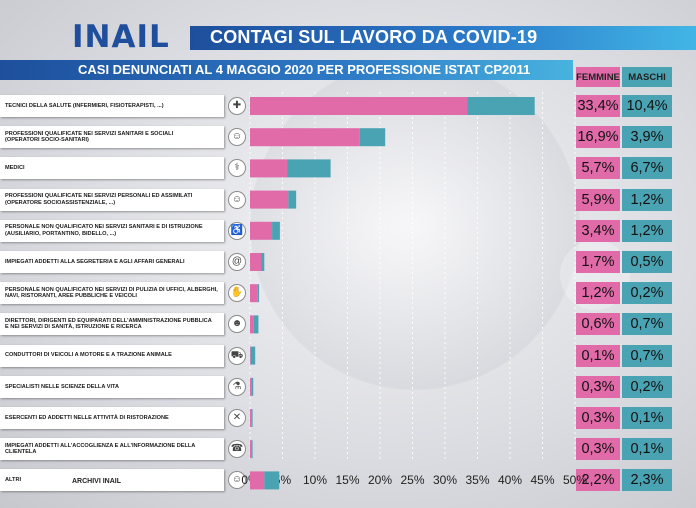 This screenshot has height=508, width=696. Describe the element at coordinates (96, 481) in the screenshot. I see `source-footer: ARCHIVI INAIL` at that location.